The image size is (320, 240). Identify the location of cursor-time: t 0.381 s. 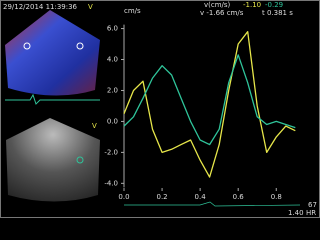
(277, 13).